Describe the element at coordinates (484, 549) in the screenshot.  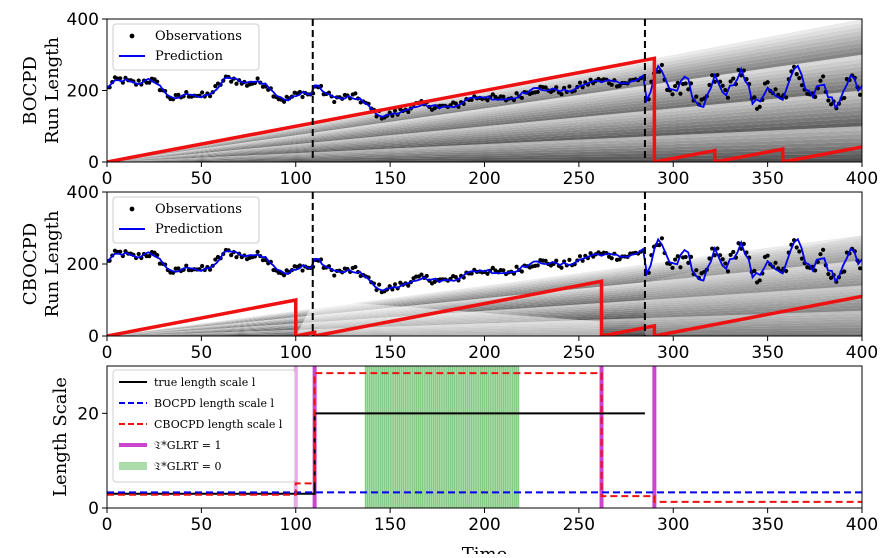
I see `x-axis-label: Time` at that location.